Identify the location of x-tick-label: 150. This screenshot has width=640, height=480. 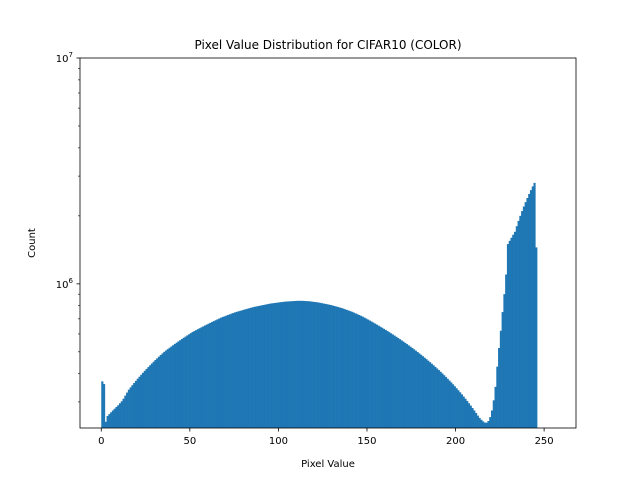
(366, 441).